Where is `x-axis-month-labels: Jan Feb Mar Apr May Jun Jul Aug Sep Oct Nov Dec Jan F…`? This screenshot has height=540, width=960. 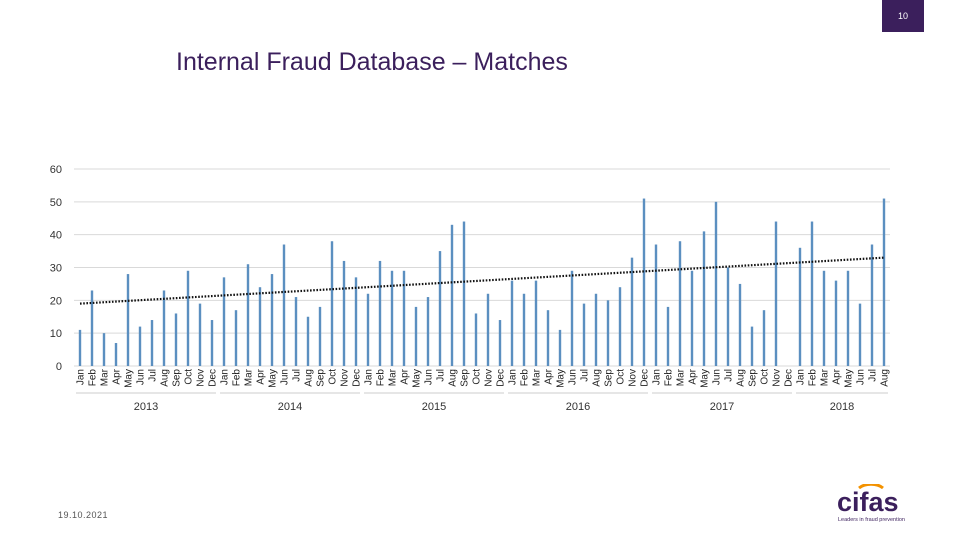 x-axis-month-labels: Jan Feb Mar Apr May Jun Jul Aug Sep Oct Nov Dec Jan F… is located at coordinates (483, 378).